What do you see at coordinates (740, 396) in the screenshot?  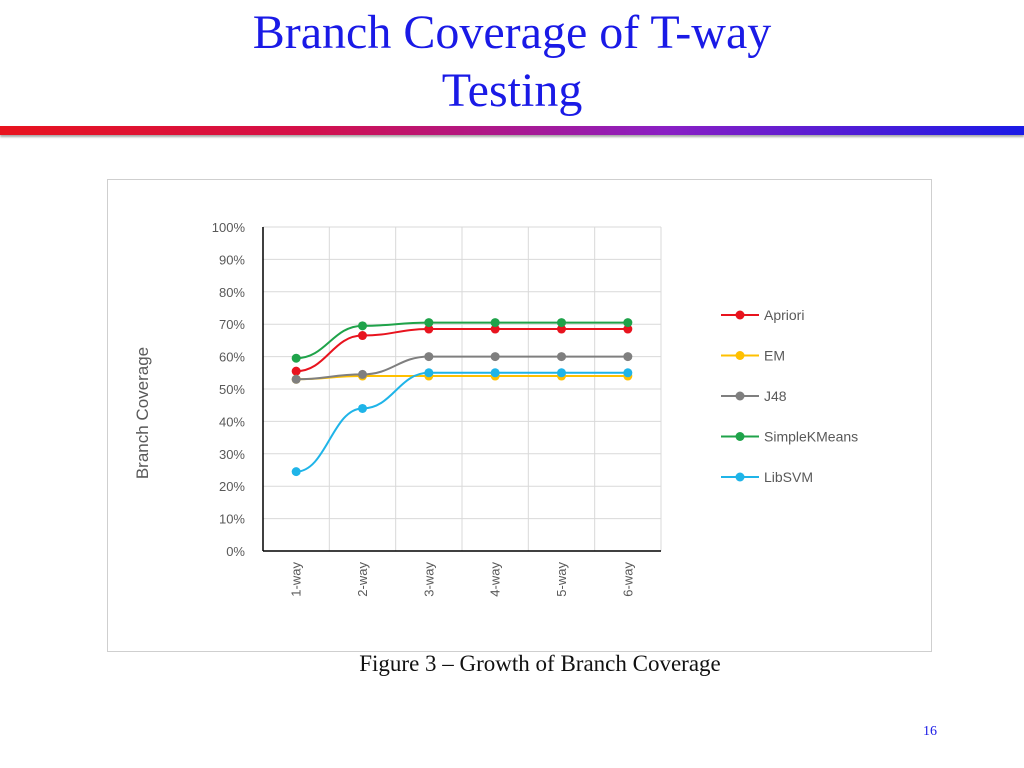 I see `legend-marker-j48` at bounding box center [740, 396].